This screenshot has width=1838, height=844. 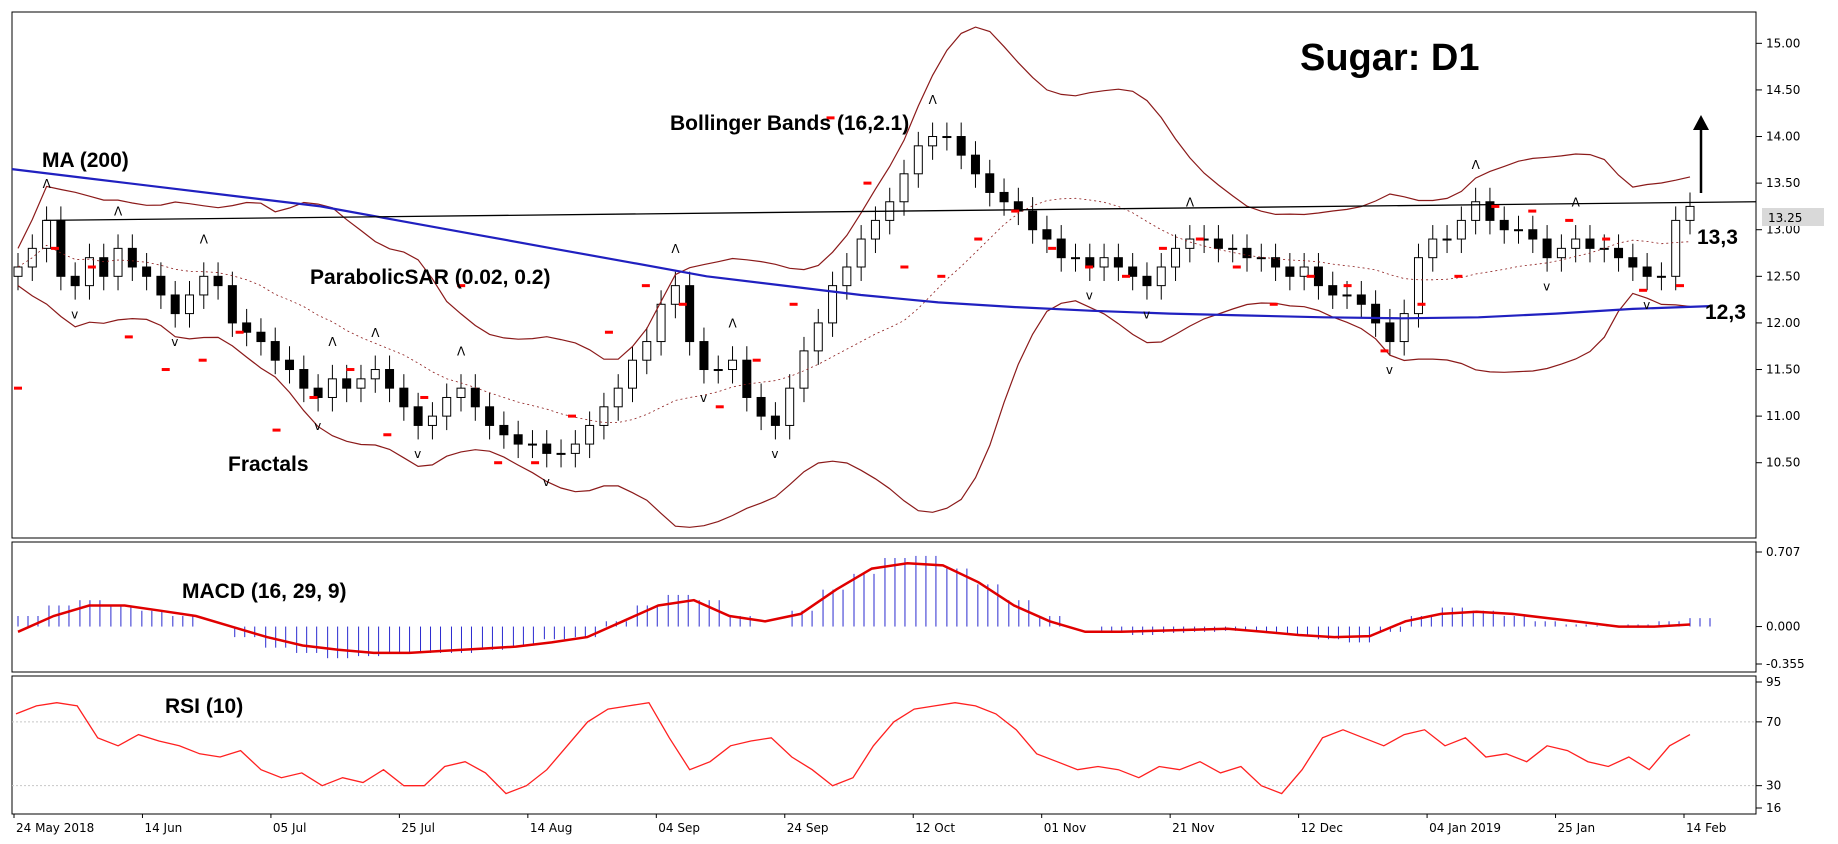 I want to click on chart-title: Sugar: D1, so click(x=1389, y=58).